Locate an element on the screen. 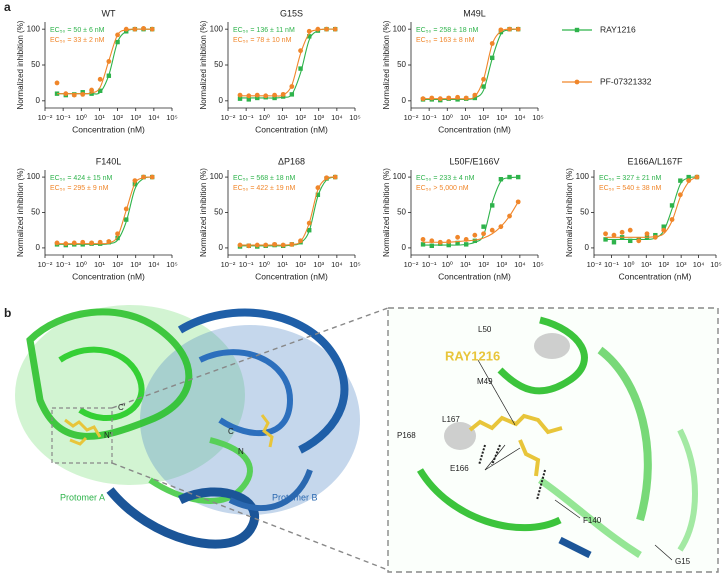 The image size is (722, 576). ec50-label: EC₅₀ = 50 ± 6 nM is located at coordinates (77, 30).